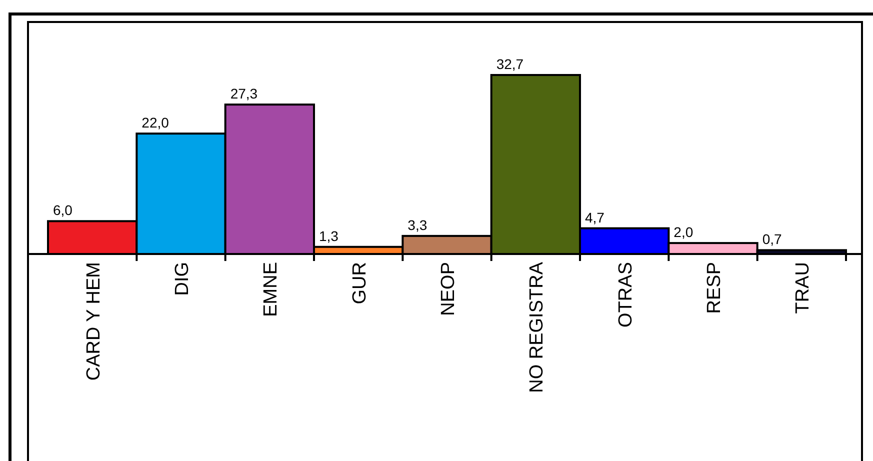  I want to click on x-tick-label: EMNE, so click(271, 289).